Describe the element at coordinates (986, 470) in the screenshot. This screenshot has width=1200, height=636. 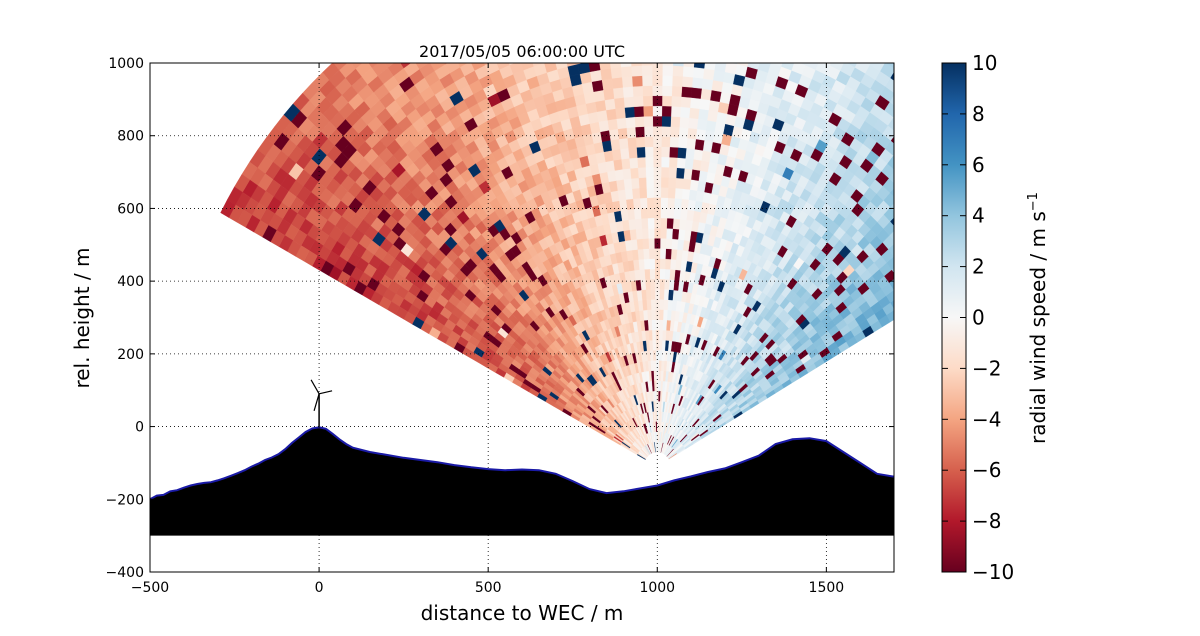
I see `colorbar-tick-label: −6` at that location.